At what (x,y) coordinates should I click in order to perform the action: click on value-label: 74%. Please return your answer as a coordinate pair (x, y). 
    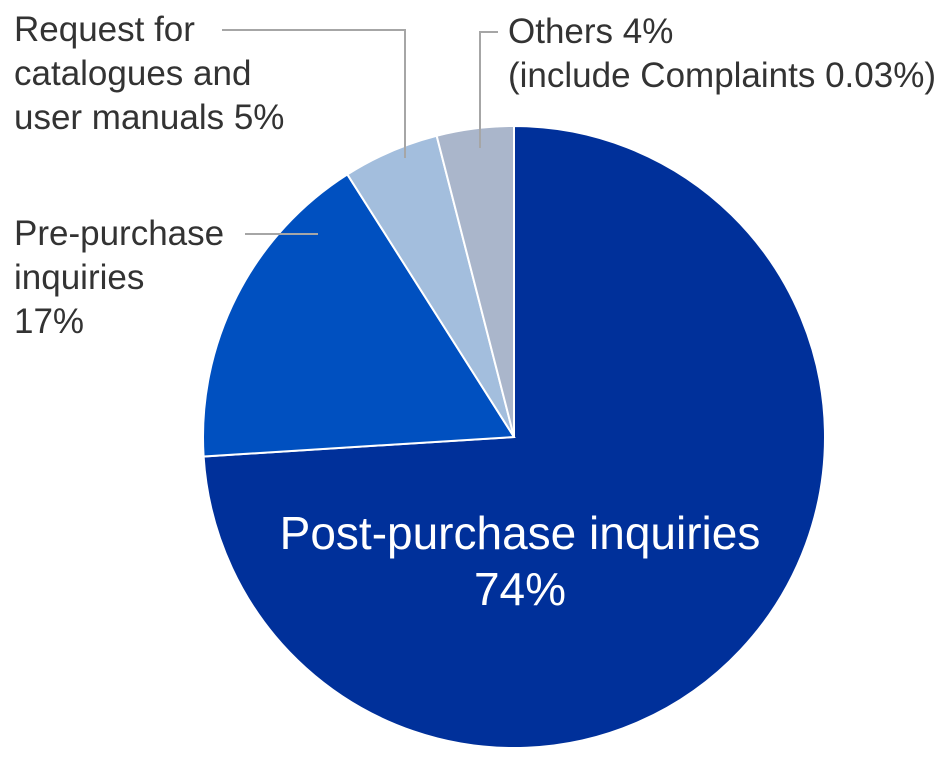
    Looking at the image, I should click on (520, 589).